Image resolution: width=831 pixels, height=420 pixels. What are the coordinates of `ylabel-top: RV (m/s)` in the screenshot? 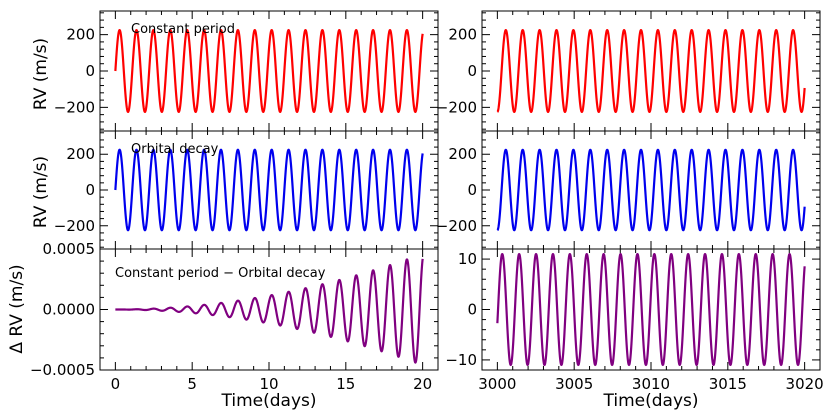 It's located at (41, 74).